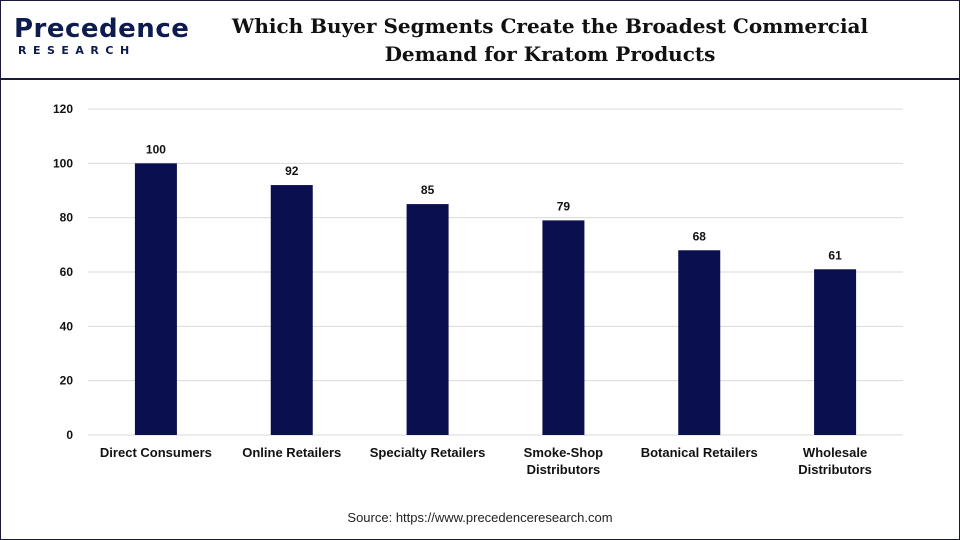 The image size is (960, 540). I want to click on y-tick-label: 20, so click(67, 381).